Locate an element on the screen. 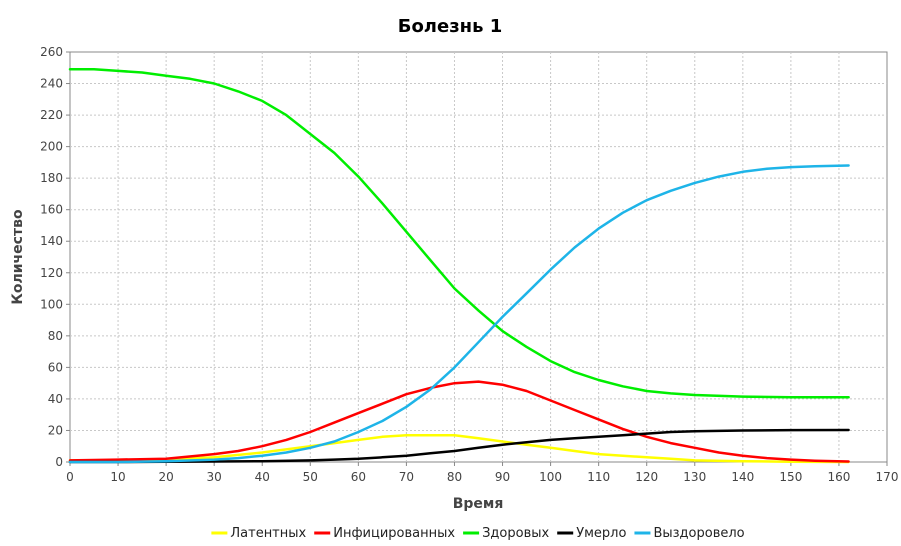 This screenshot has width=901, height=546. y-tick-label: 200 is located at coordinates (51, 147).